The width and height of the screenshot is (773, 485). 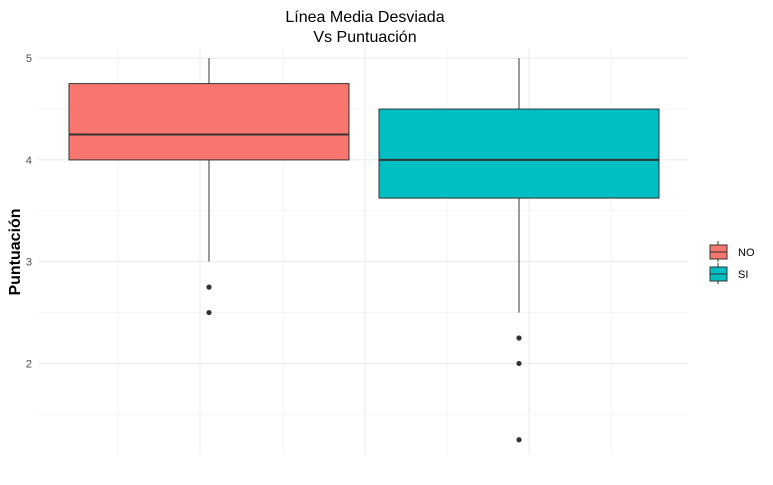 What do you see at coordinates (743, 275) in the screenshot?
I see `legend-label: SI` at bounding box center [743, 275].